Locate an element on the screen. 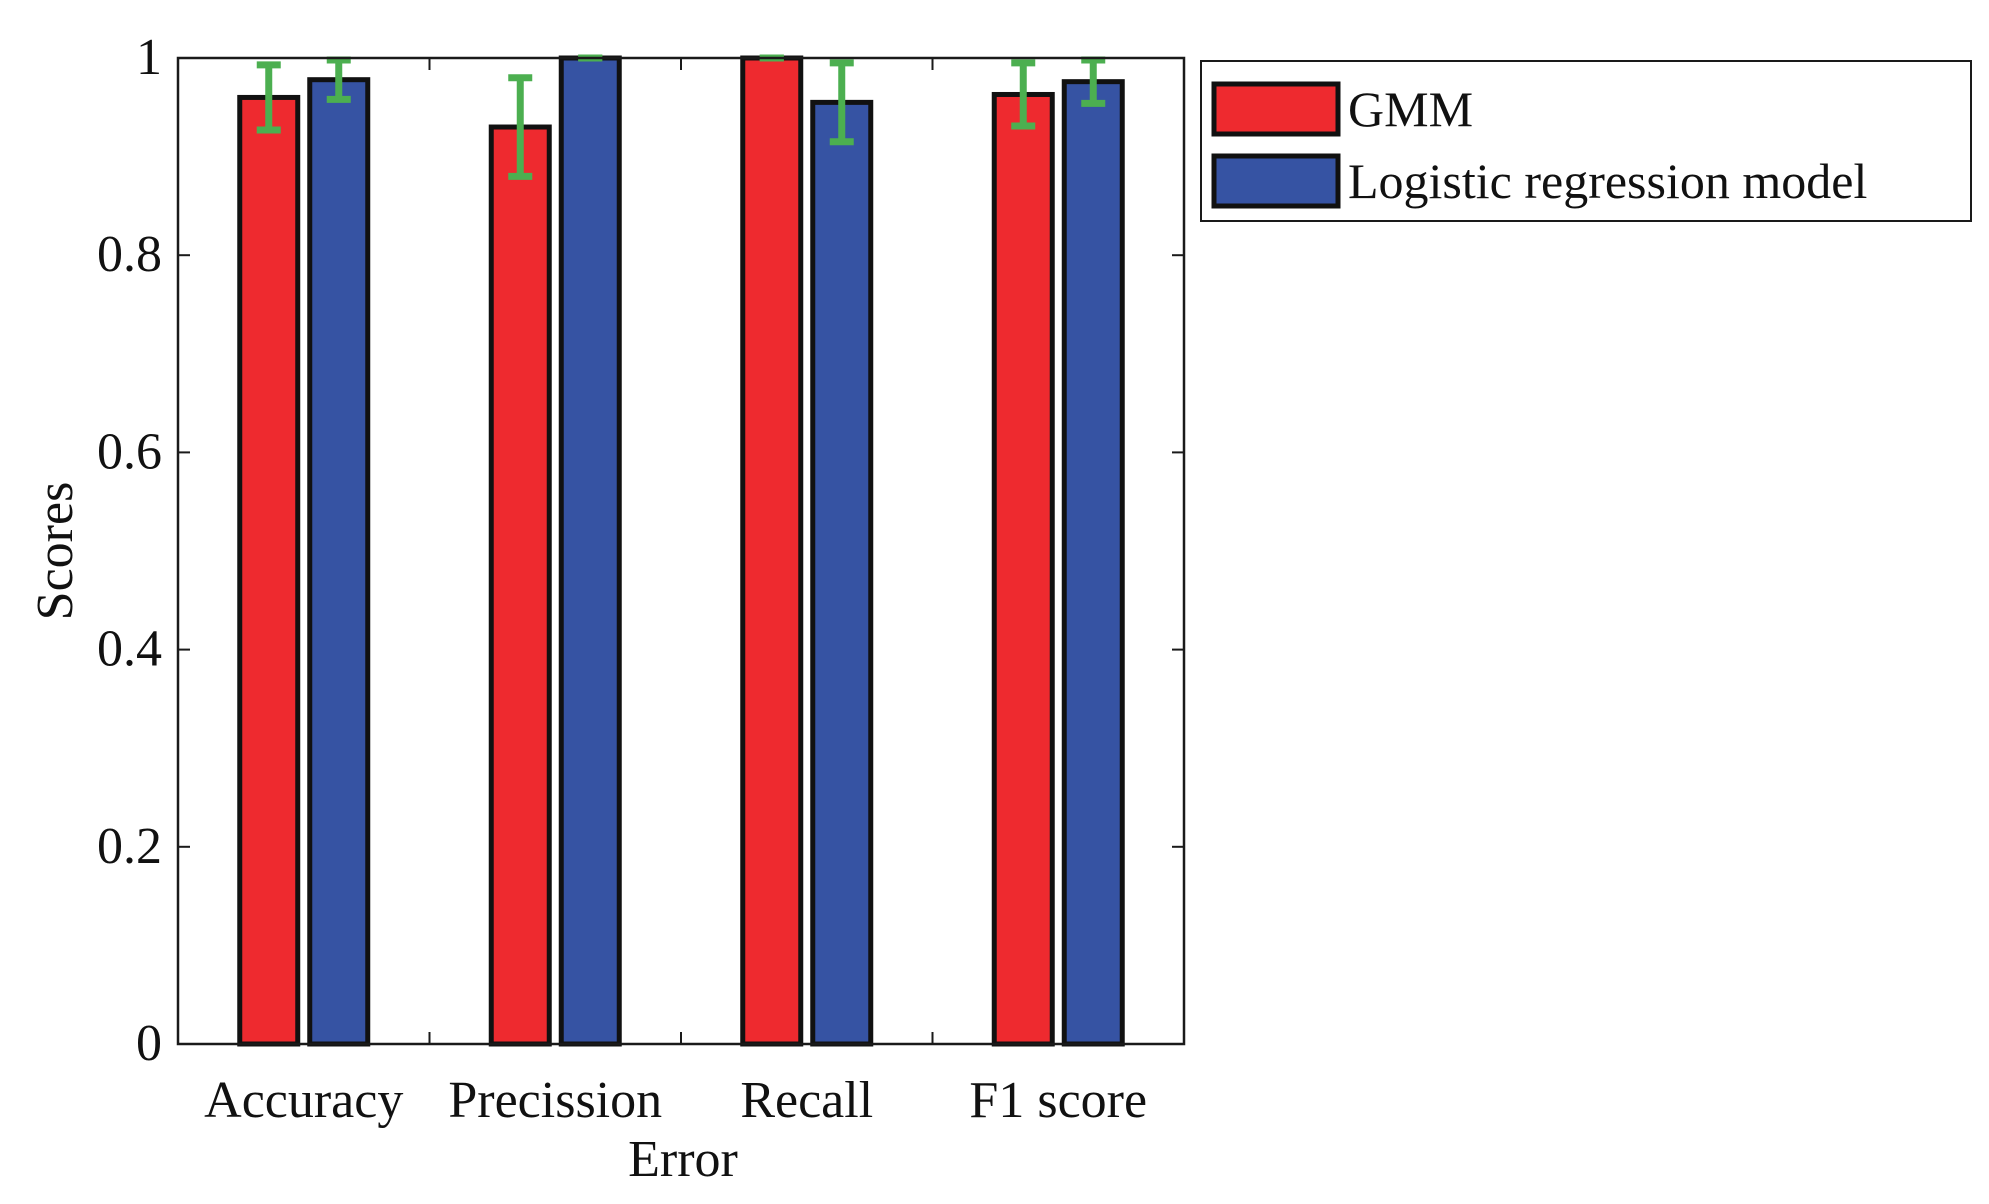 This screenshot has width=1989, height=1204. bar-logistic-regression-model-accuracy is located at coordinates (339, 562).